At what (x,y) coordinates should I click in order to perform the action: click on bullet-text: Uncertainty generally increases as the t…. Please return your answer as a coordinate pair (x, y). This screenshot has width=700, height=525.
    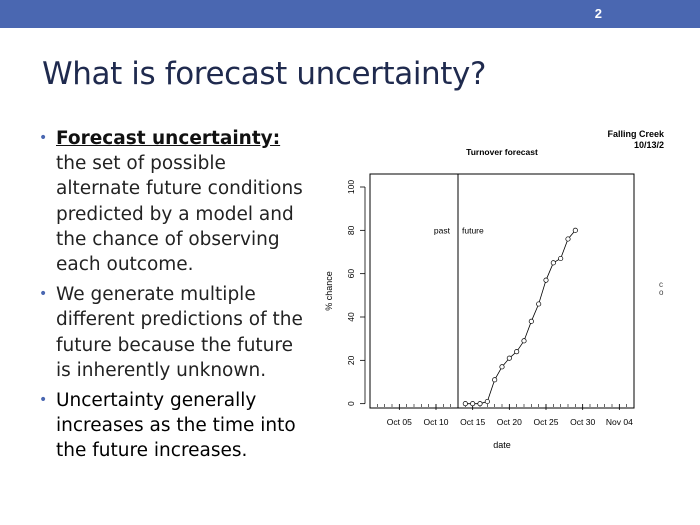
    Looking at the image, I should click on (176, 426).